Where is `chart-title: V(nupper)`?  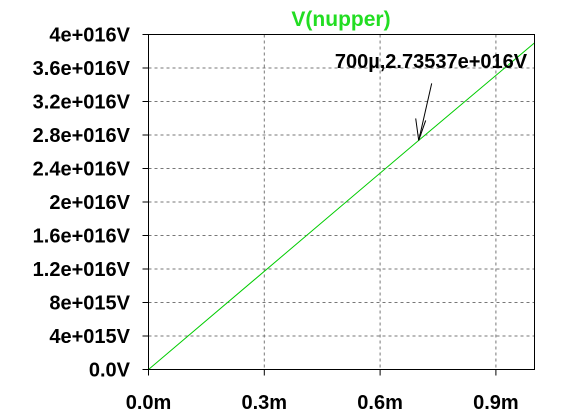 chart-title: V(nupper) is located at coordinates (340, 19).